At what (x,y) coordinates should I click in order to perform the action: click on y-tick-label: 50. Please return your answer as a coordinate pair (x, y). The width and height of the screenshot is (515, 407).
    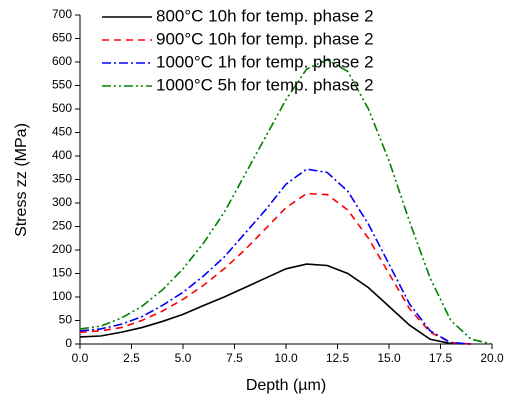
    Looking at the image, I should click on (66, 320).